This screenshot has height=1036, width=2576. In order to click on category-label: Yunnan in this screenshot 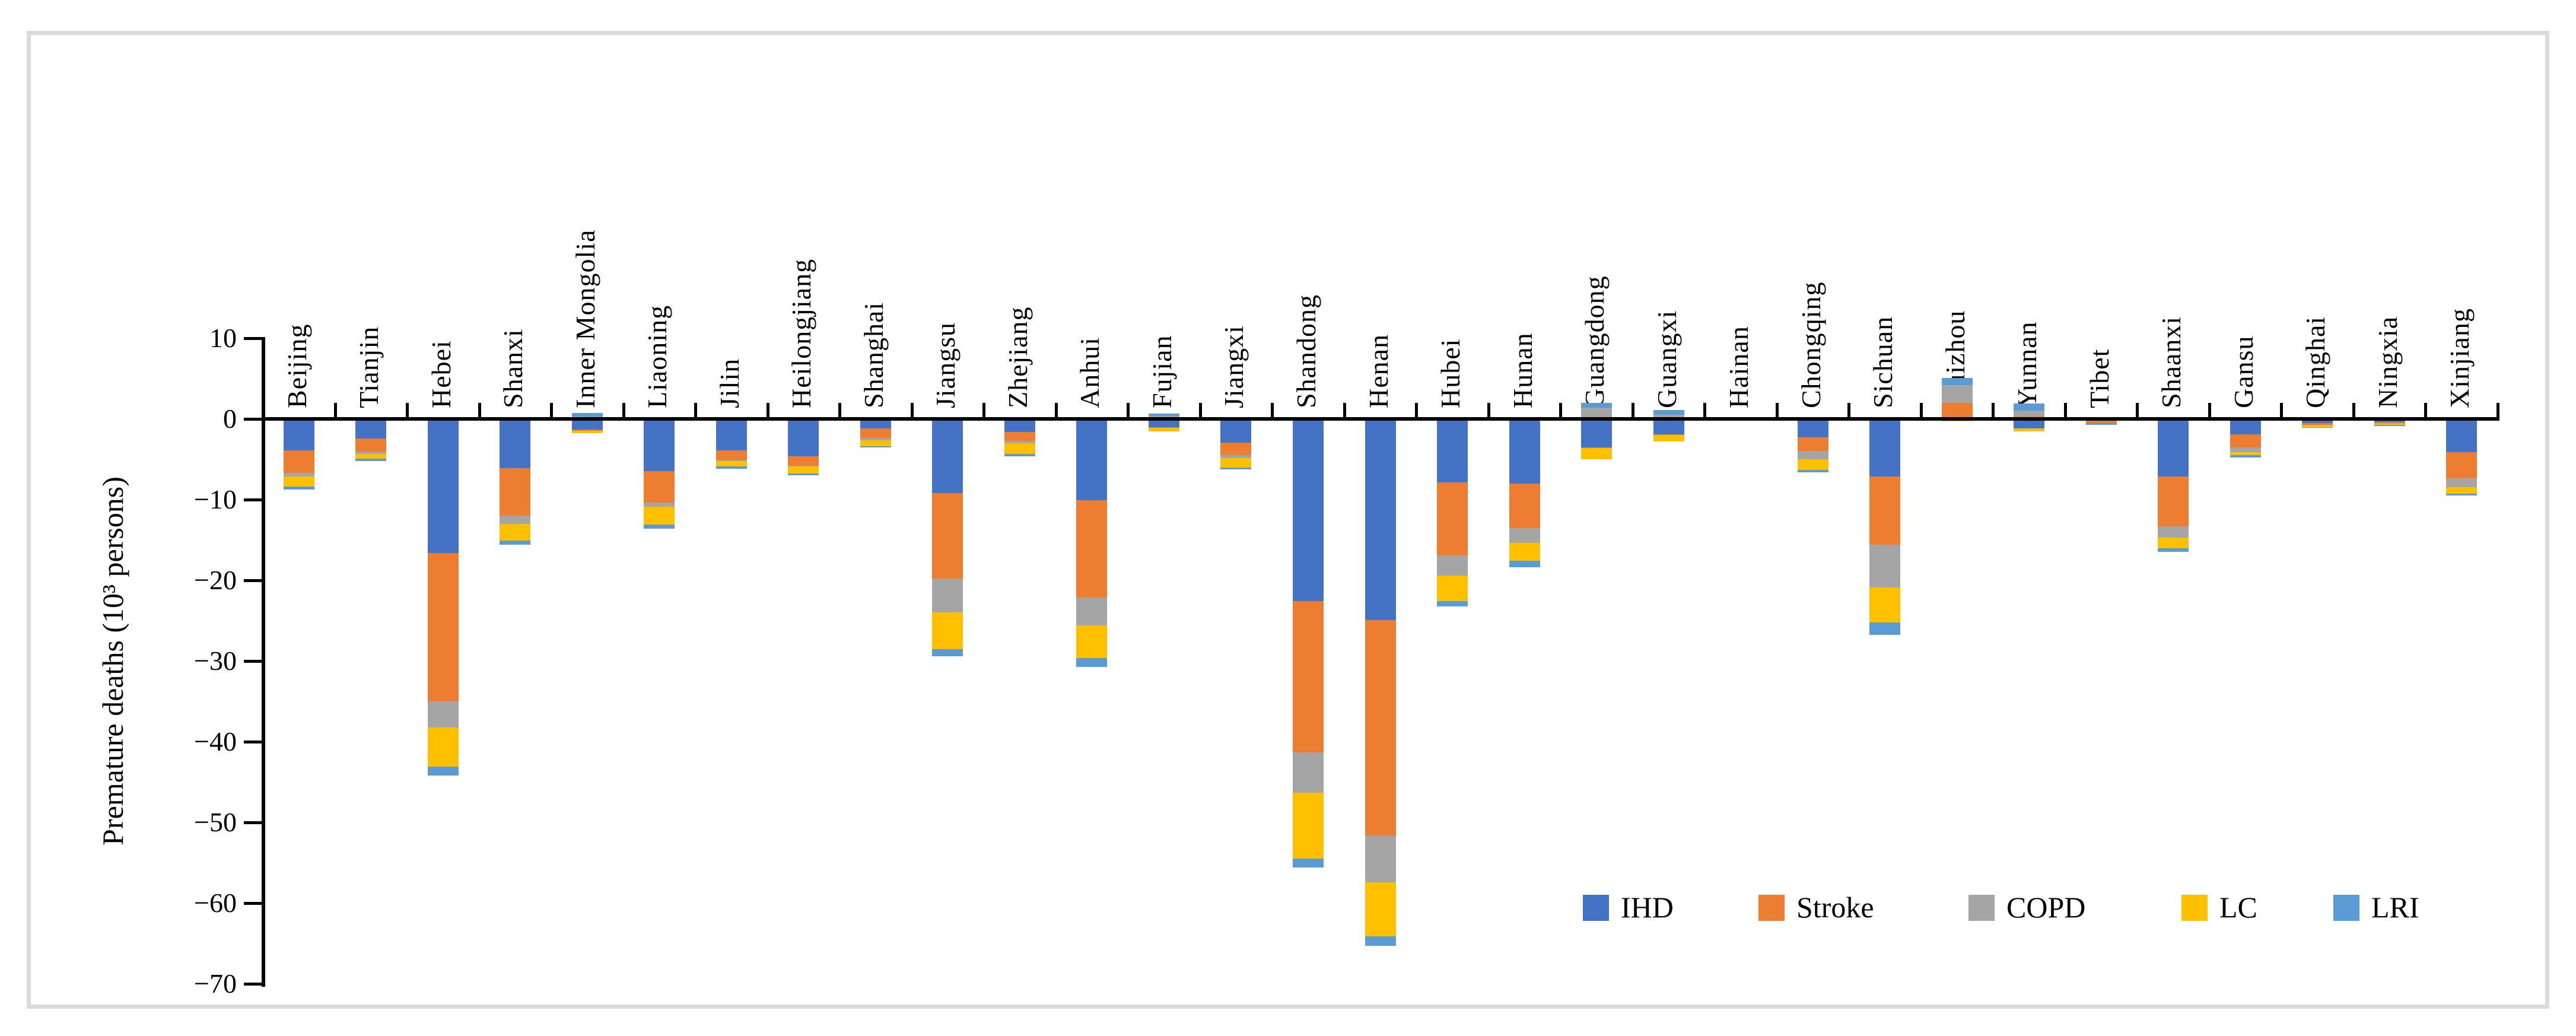, I will do `click(2027, 364)`.